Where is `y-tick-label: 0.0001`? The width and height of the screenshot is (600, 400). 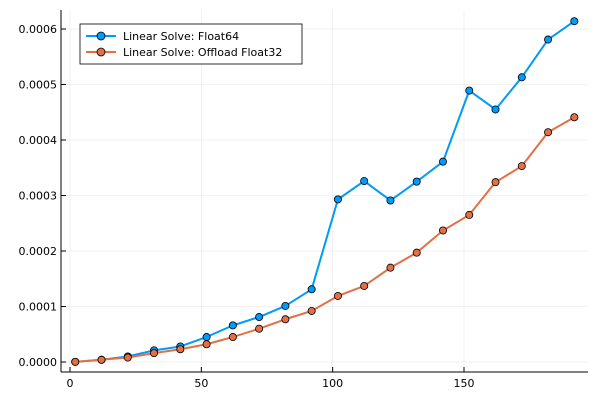
y-tick-label: 0.0001 is located at coordinates (38, 307).